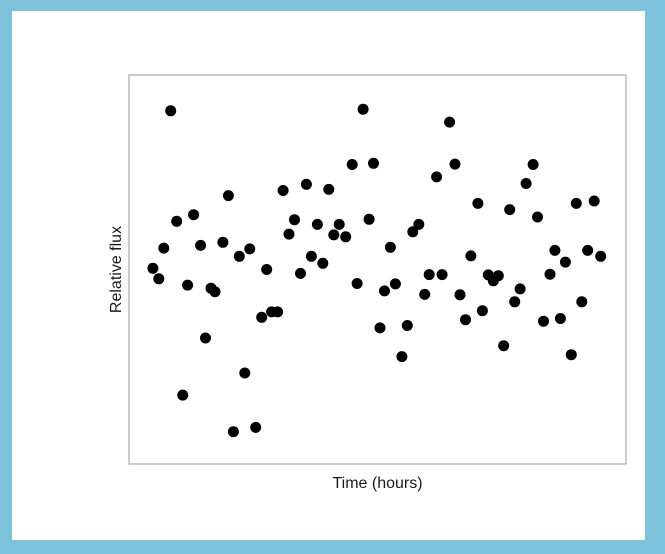 The width and height of the screenshot is (665, 554). I want to click on y-axis-label: Relative flux, so click(116, 269).